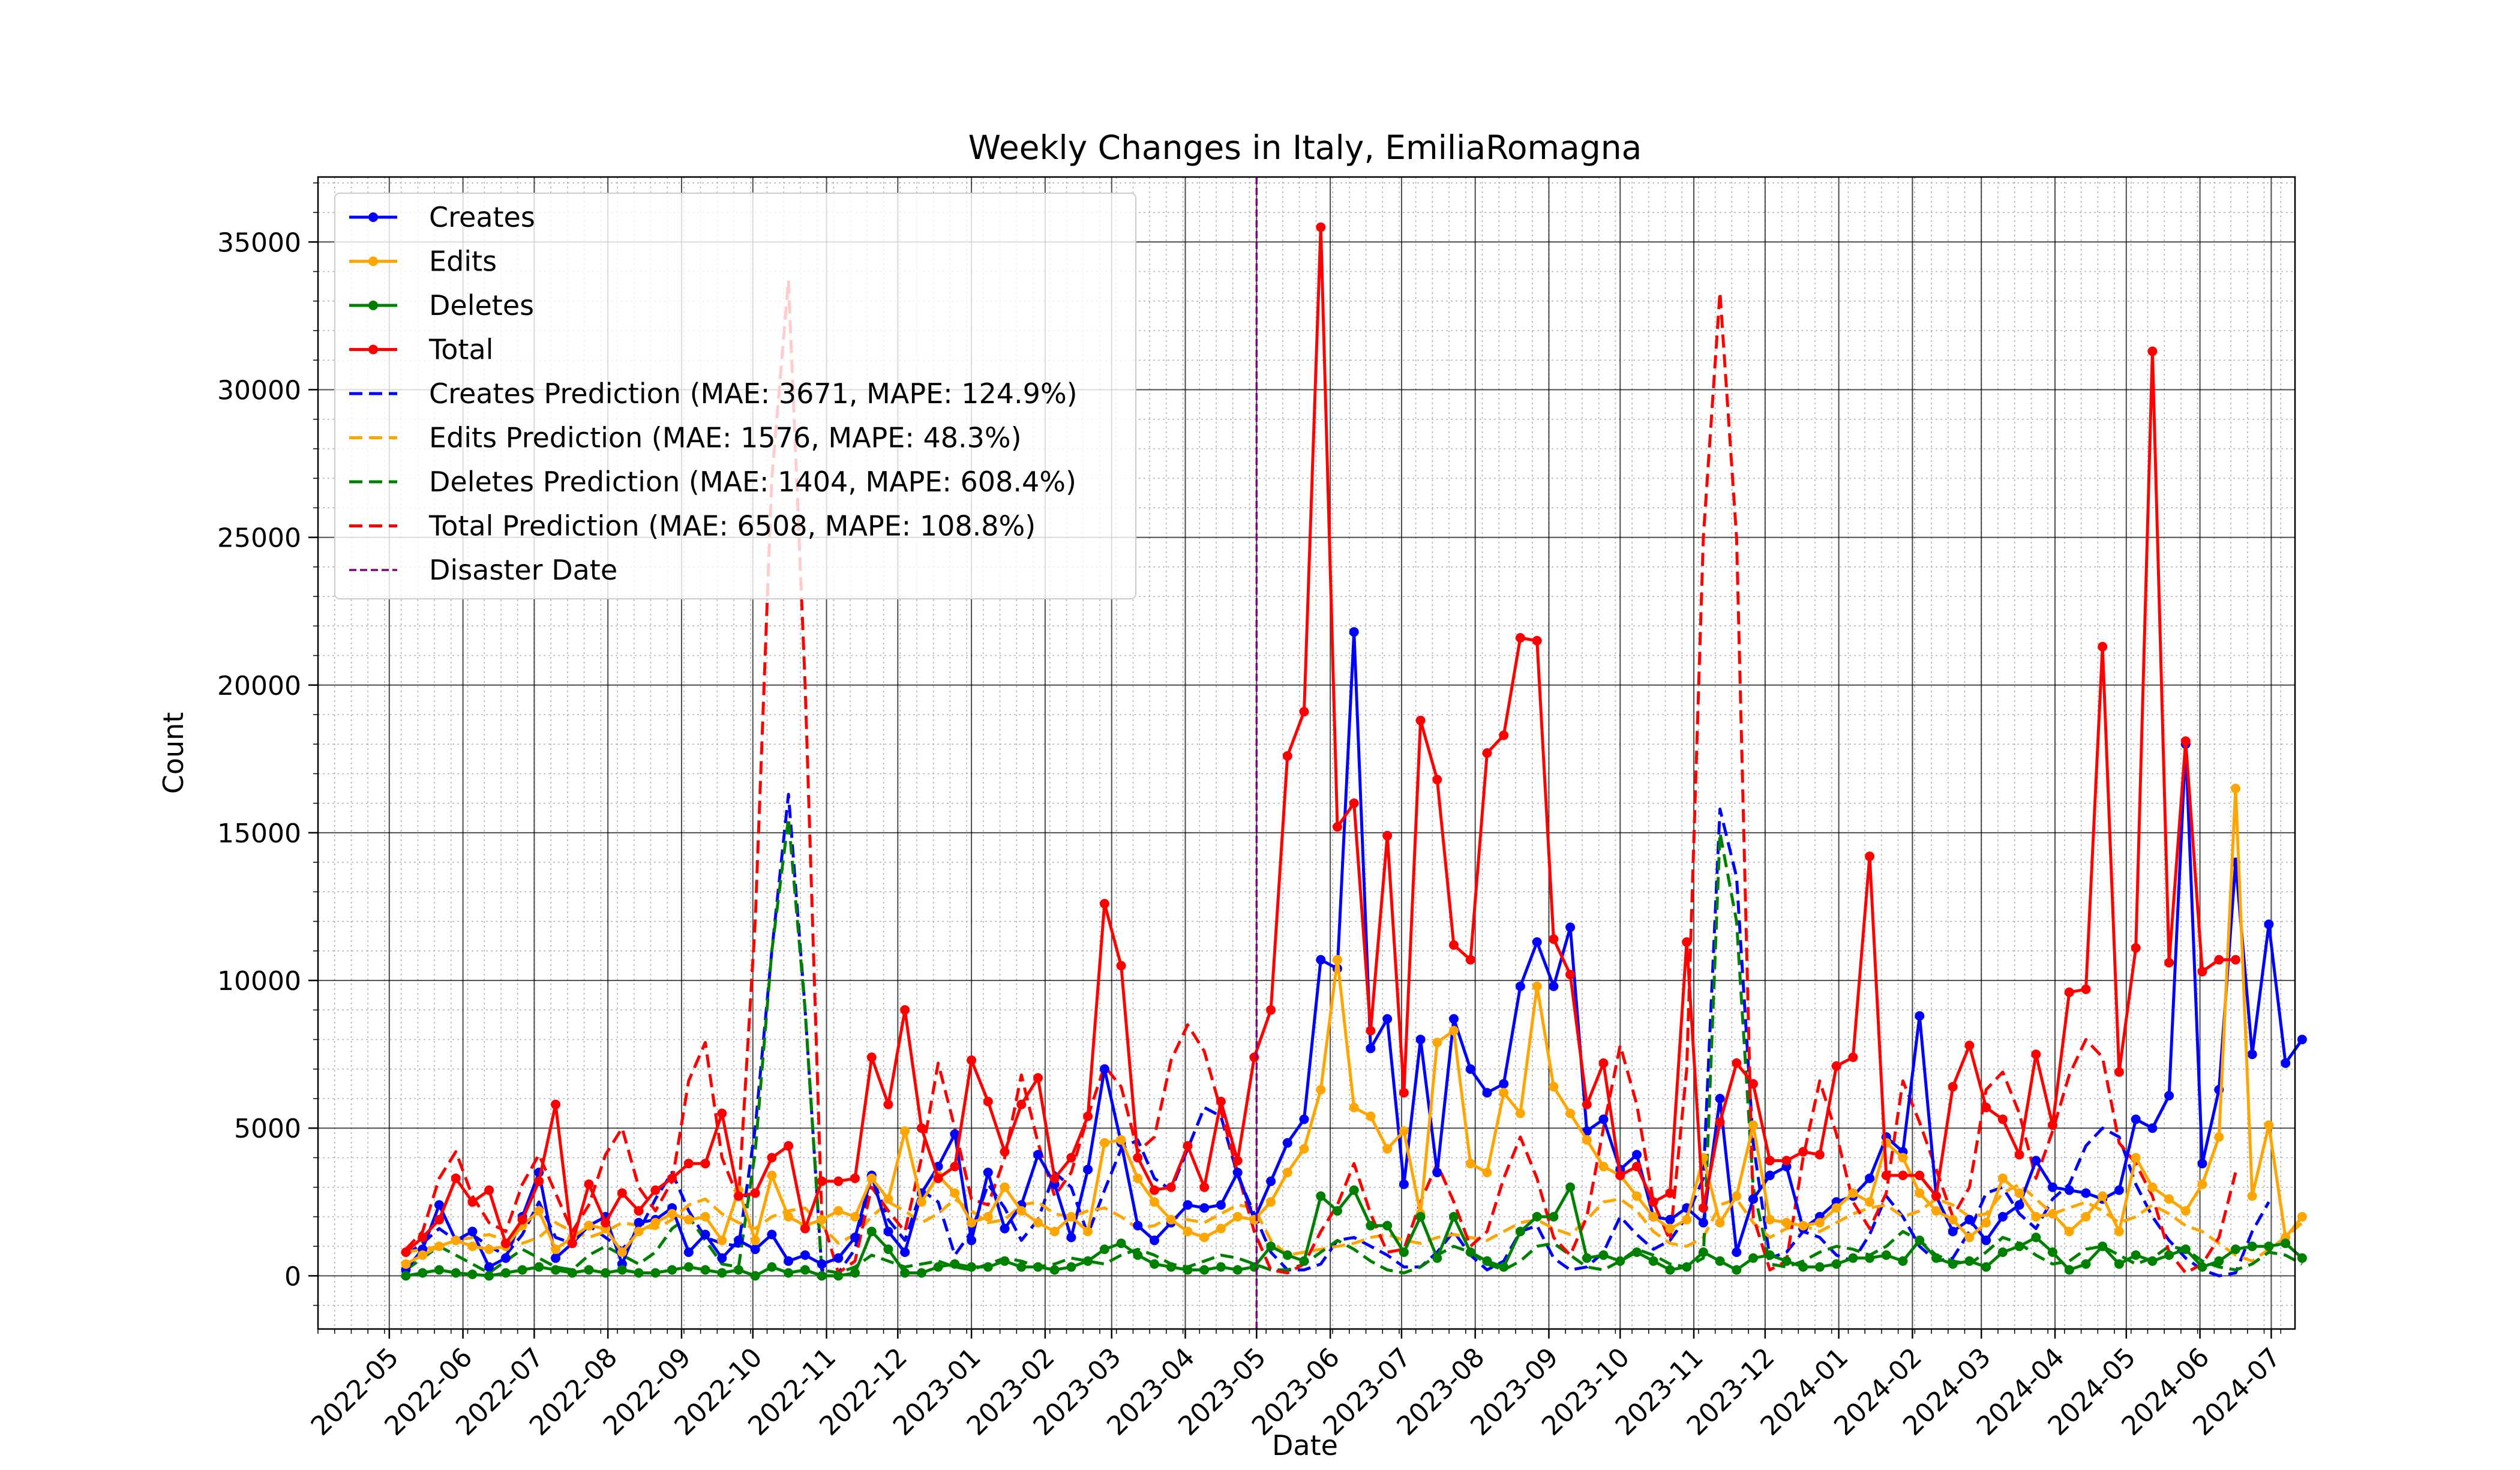 The width and height of the screenshot is (2520, 1470). Describe the element at coordinates (373, 261) in the screenshot. I see `legend-marker` at that location.